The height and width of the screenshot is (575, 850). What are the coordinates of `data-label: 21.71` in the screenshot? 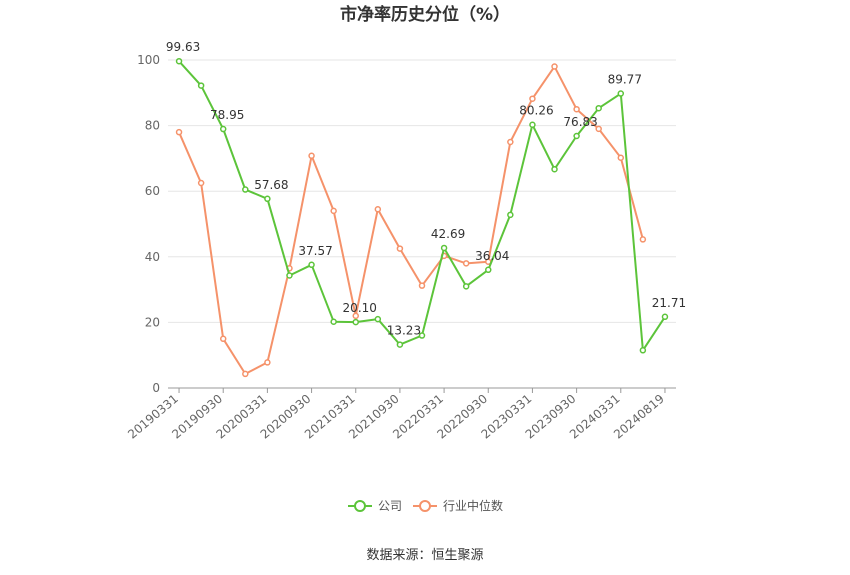 It's located at (669, 303).